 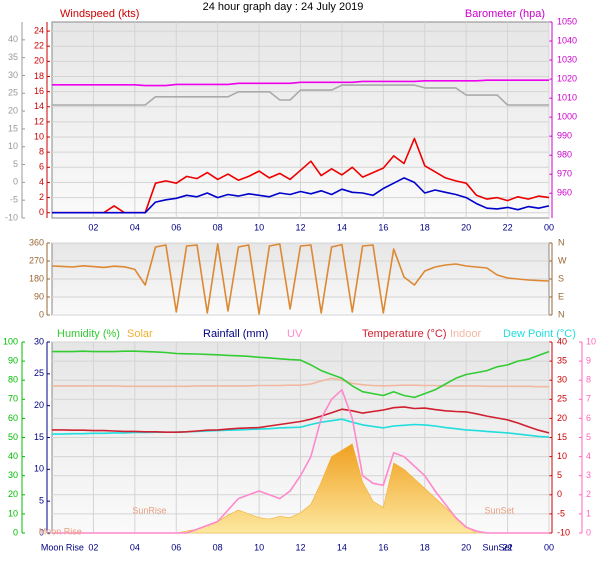 I want to click on y-tick-label: 22, so click(x=39, y=46).